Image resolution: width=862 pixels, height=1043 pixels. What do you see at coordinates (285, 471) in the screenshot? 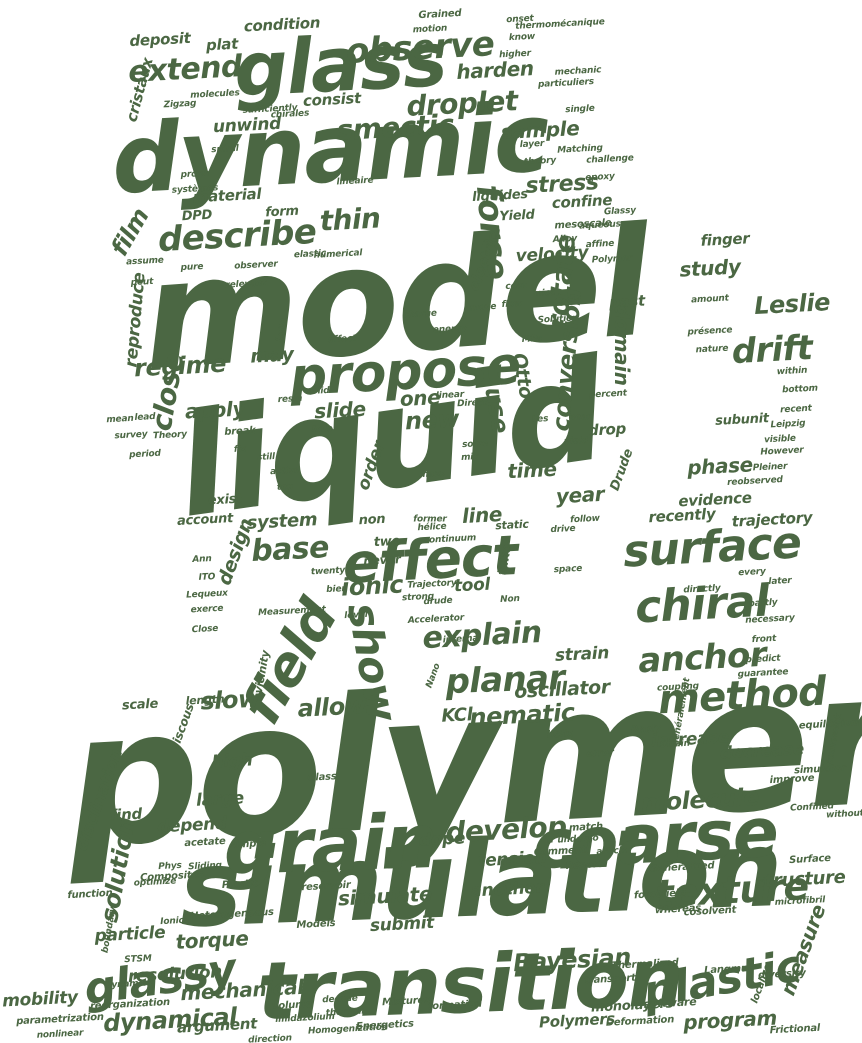
I see `word: active` at bounding box center [285, 471].